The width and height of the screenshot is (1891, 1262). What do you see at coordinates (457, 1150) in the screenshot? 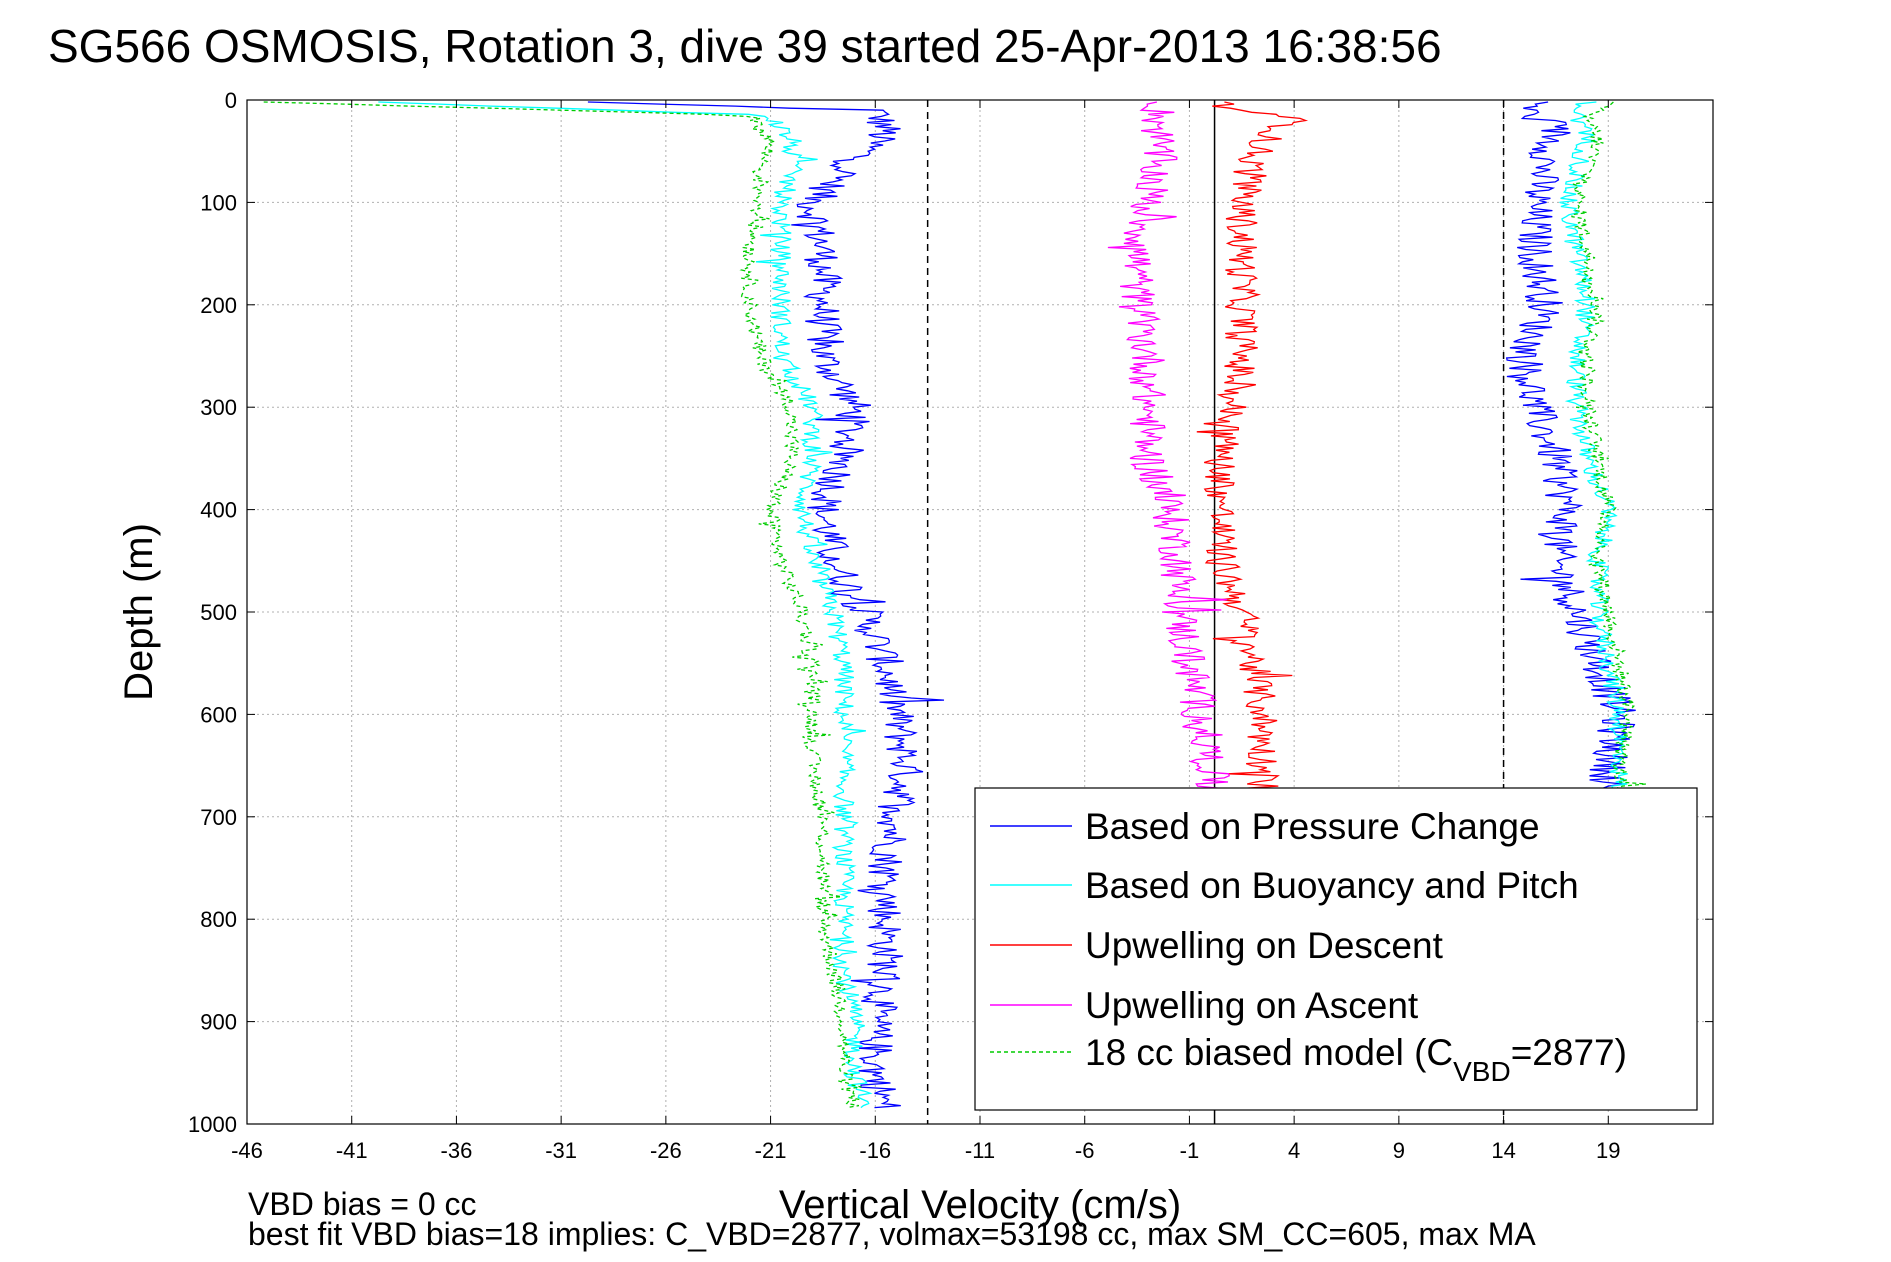
I see `x-tick-label: -36` at bounding box center [457, 1150].